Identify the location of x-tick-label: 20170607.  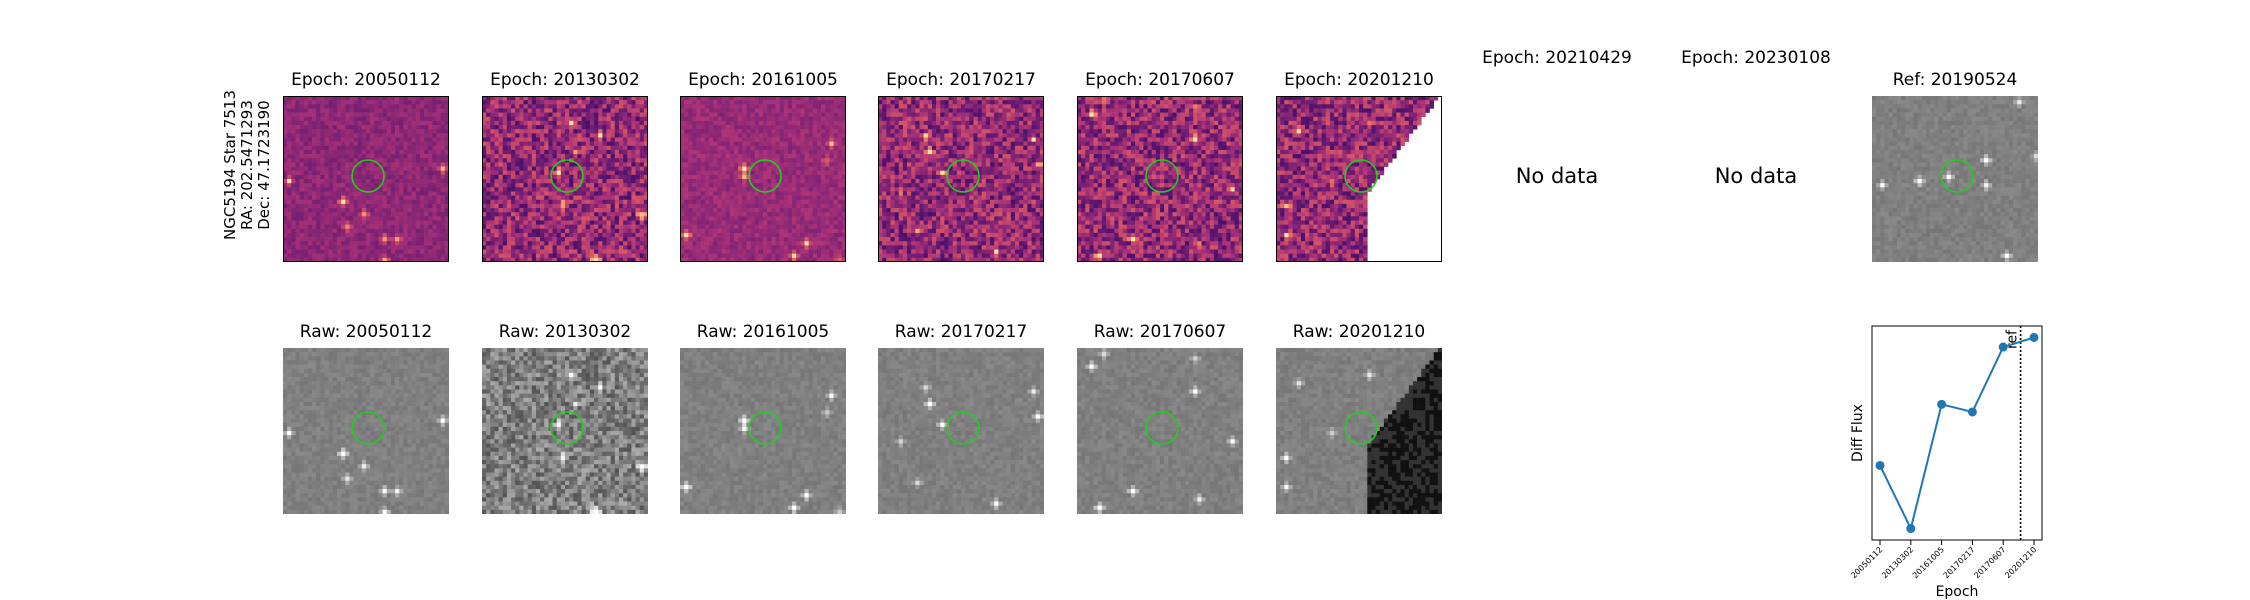
(1989, 562).